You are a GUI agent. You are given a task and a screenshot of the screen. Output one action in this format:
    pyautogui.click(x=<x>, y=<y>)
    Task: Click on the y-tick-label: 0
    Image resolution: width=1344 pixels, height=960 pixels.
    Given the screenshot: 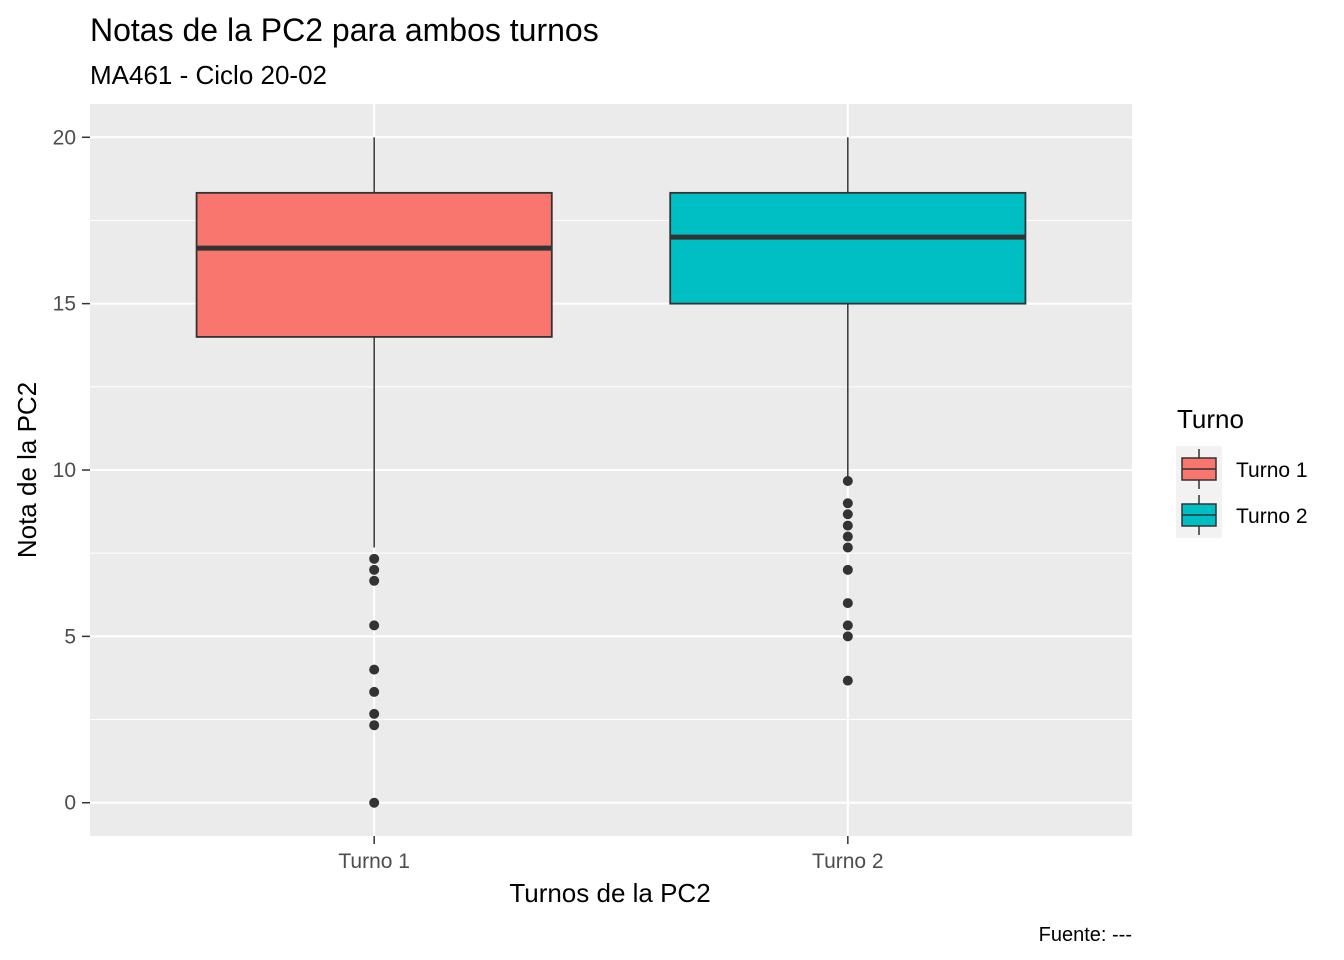 What is the action you would take?
    pyautogui.click(x=70, y=803)
    